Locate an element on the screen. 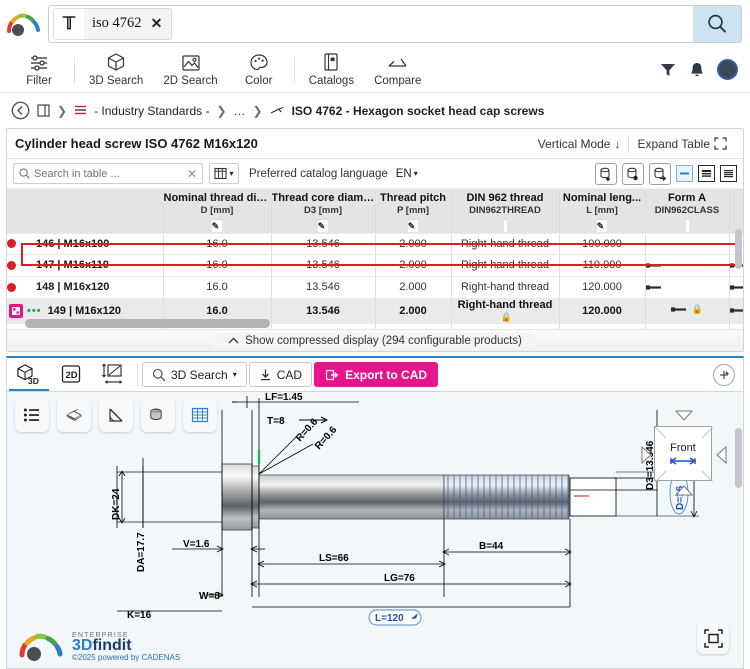 The height and width of the screenshot is (669, 750). vertical-mode-button: Vertical Mode ↓ is located at coordinates (579, 144).